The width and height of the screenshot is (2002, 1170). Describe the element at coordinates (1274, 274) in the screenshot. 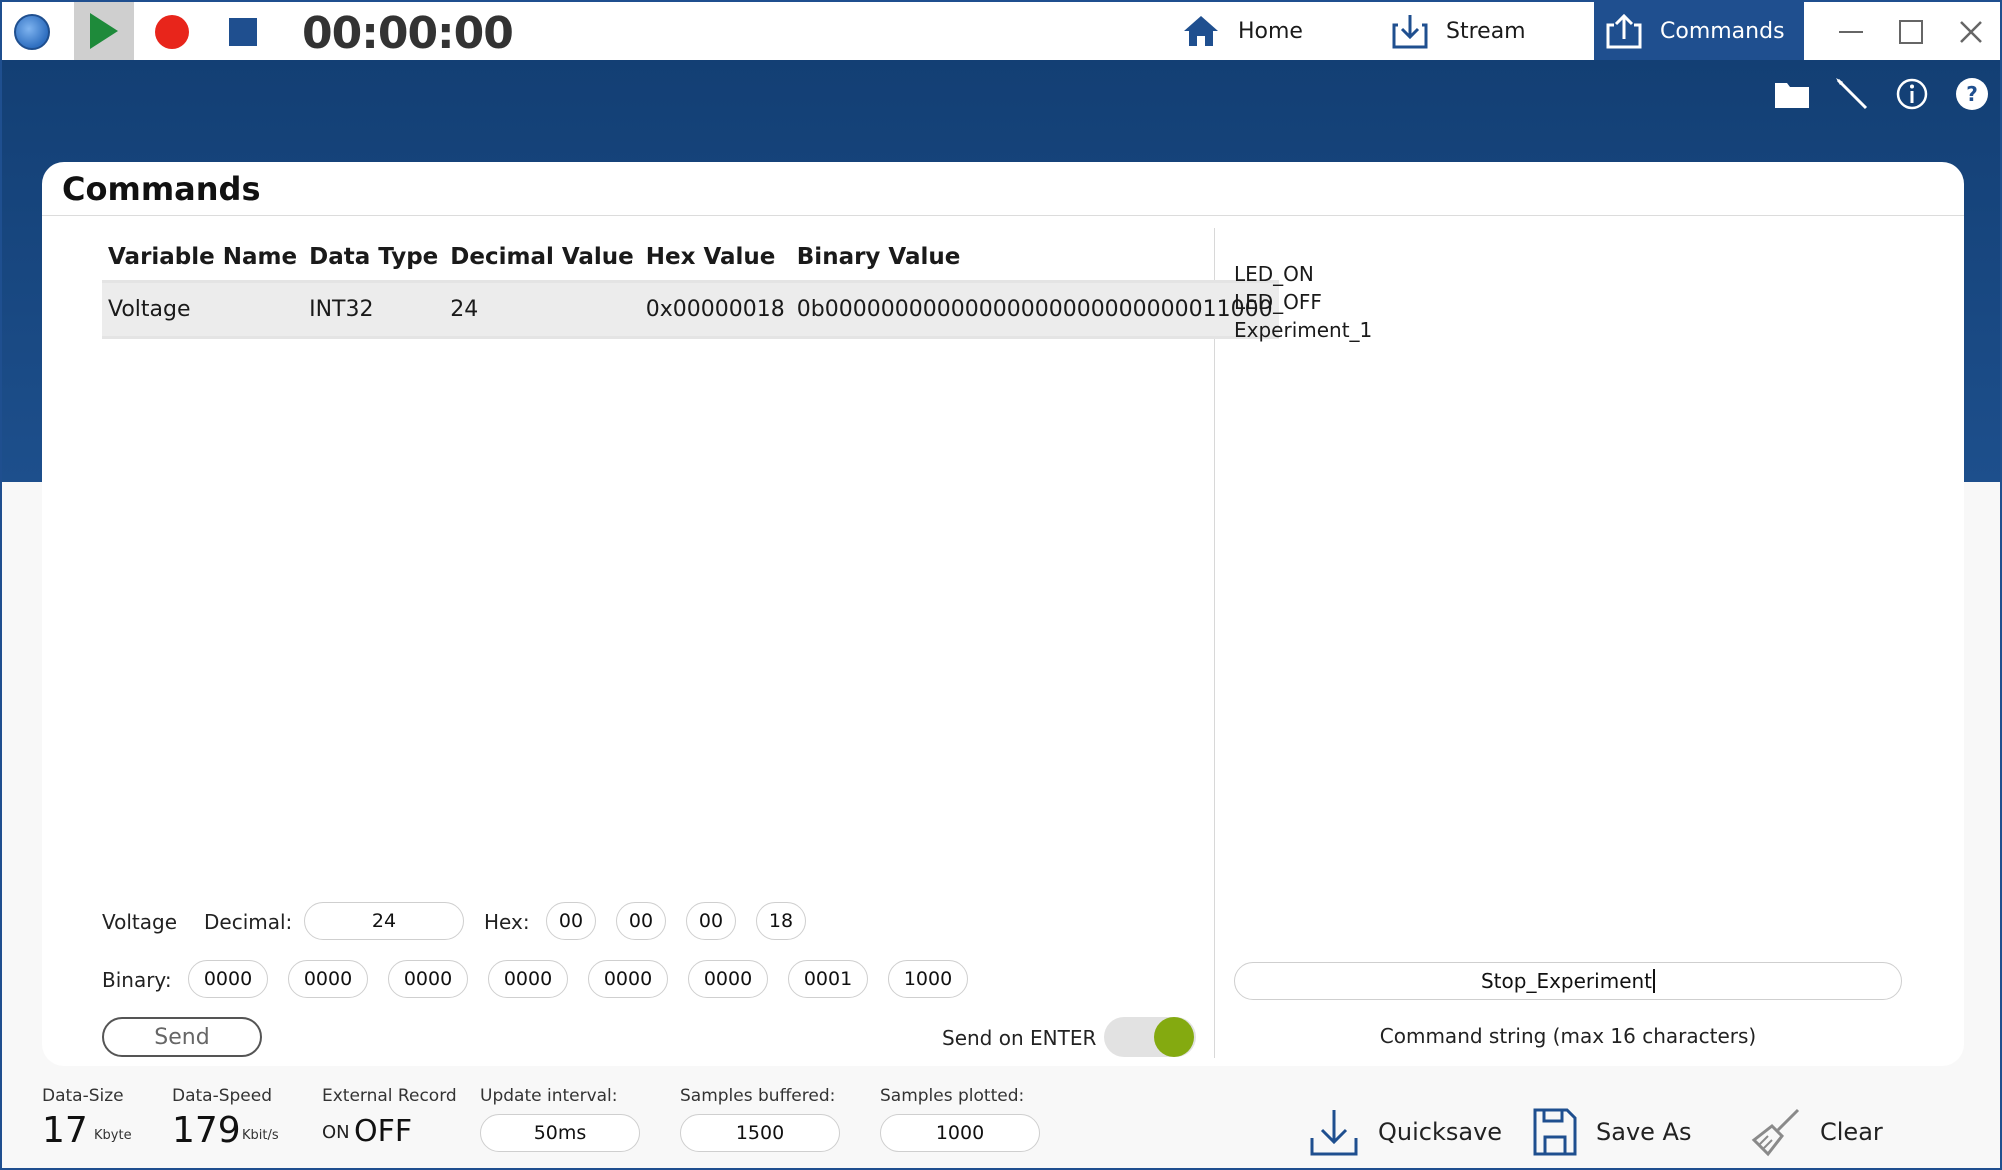

I see `list-item: LED_ON` at that location.